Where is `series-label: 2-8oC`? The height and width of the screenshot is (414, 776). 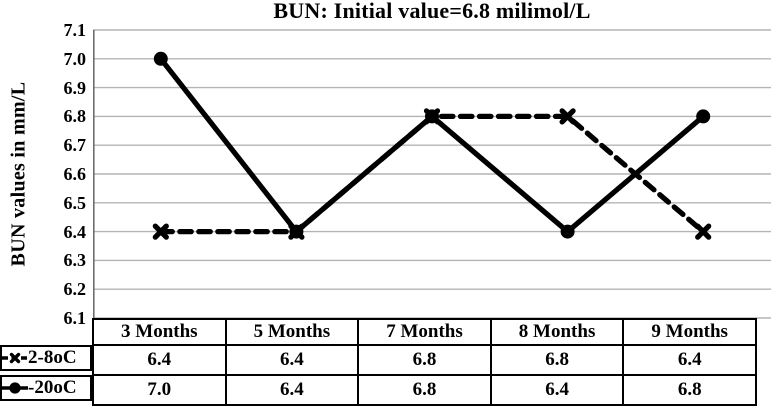
series-label: 2-8oC is located at coordinates (52, 357).